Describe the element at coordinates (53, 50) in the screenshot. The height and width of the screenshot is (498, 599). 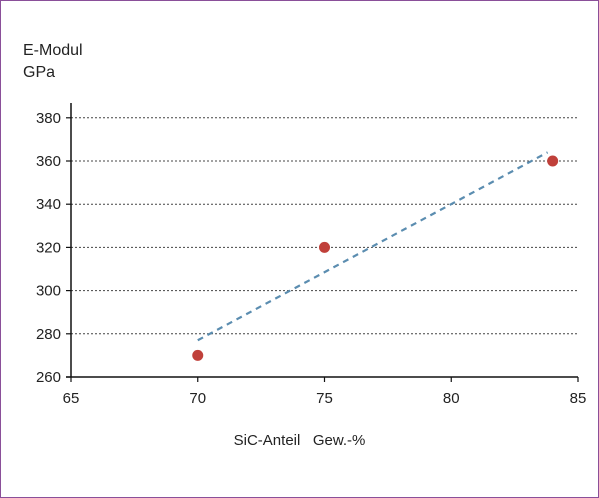
I see `y-axis-label-name: E-Modul` at that location.